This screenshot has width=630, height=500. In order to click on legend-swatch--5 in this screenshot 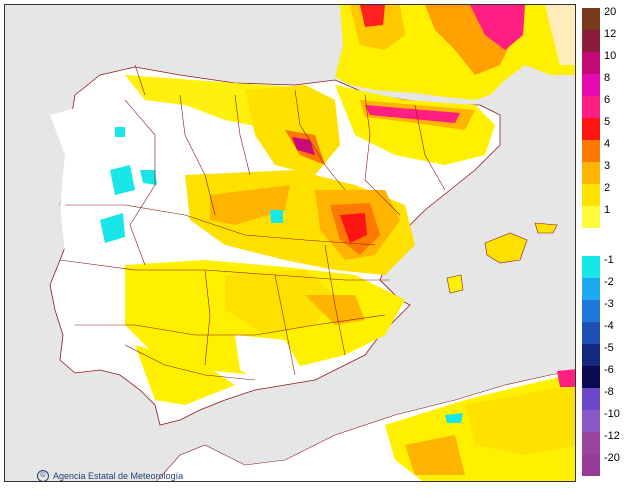, I will do `click(591, 355)`.